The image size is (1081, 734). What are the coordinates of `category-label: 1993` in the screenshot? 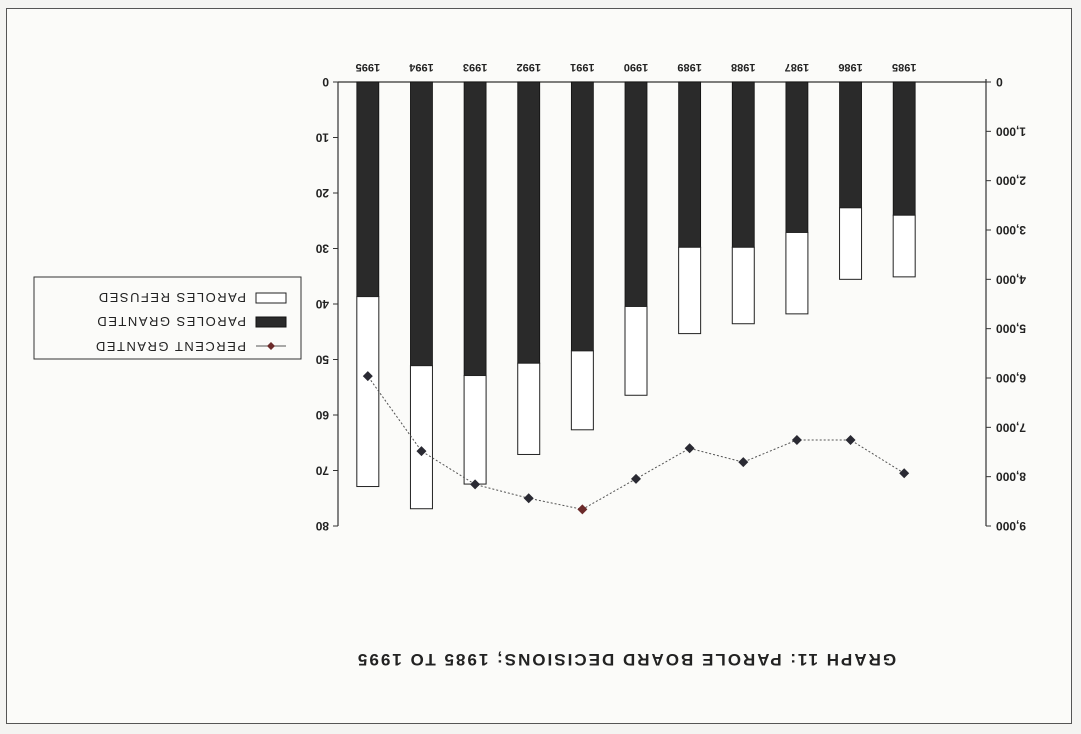 It's located at (475, 67).